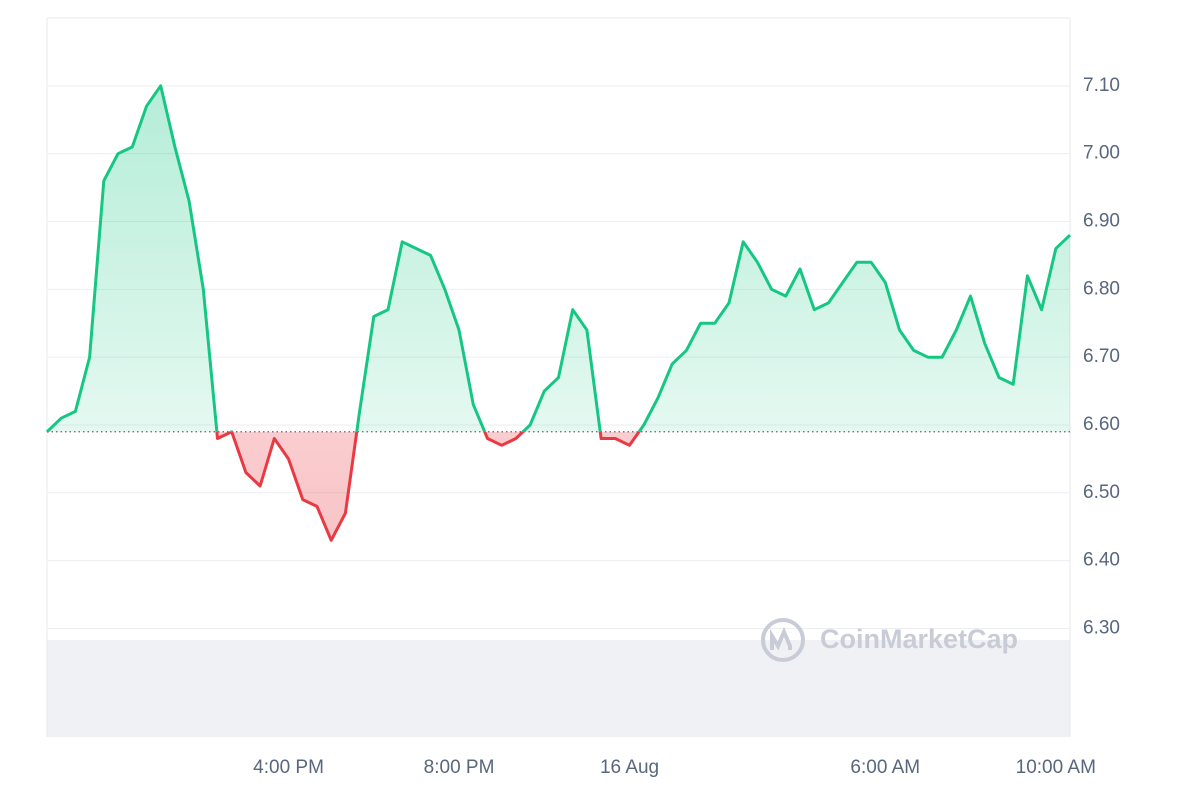 The image size is (1200, 800). I want to click on x-tick-label: 6:00 AM, so click(885, 767).